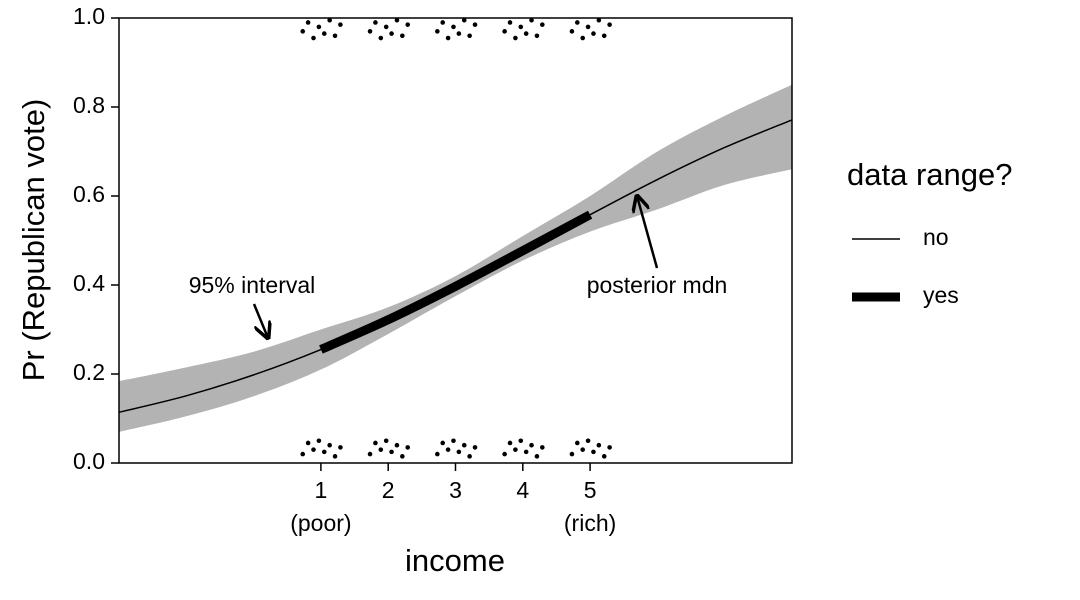  Describe the element at coordinates (590, 490) in the screenshot. I see `x-tick-label: 5` at that location.